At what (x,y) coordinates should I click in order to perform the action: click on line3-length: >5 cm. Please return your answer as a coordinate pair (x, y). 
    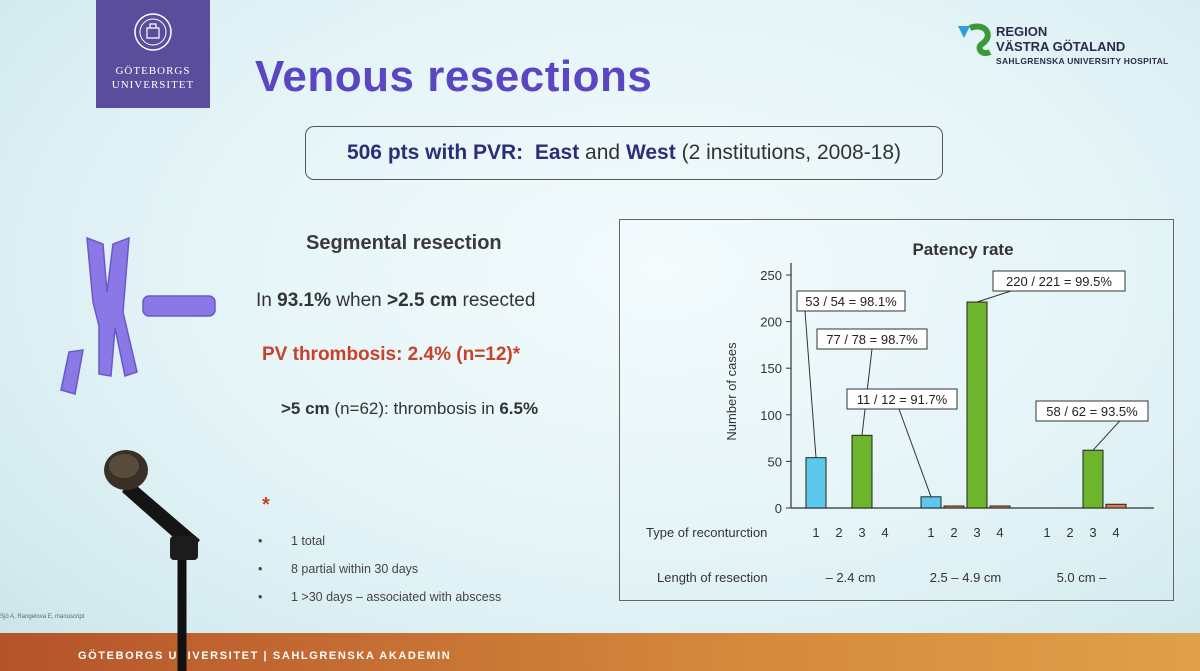
    Looking at the image, I should click on (305, 408).